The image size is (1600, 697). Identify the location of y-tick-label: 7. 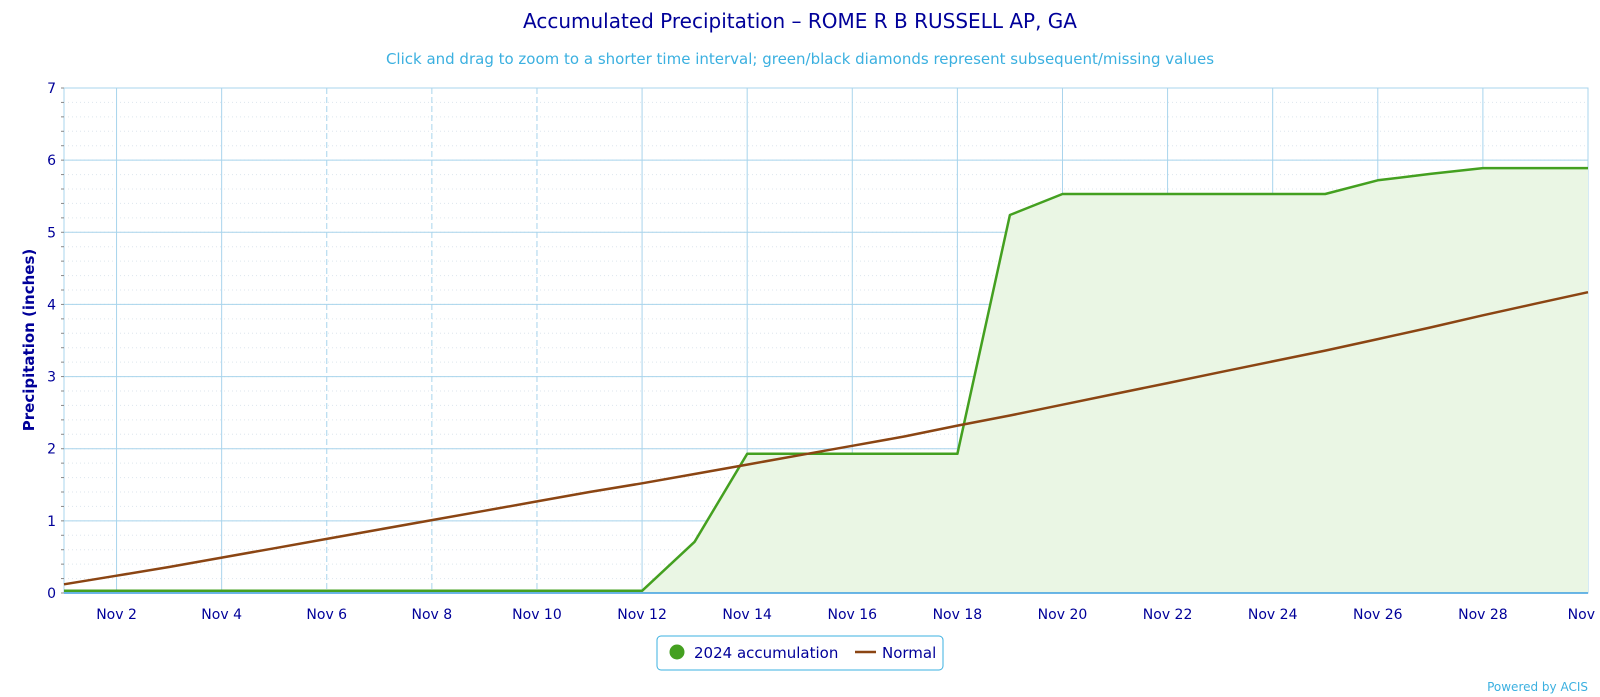
(51, 89).